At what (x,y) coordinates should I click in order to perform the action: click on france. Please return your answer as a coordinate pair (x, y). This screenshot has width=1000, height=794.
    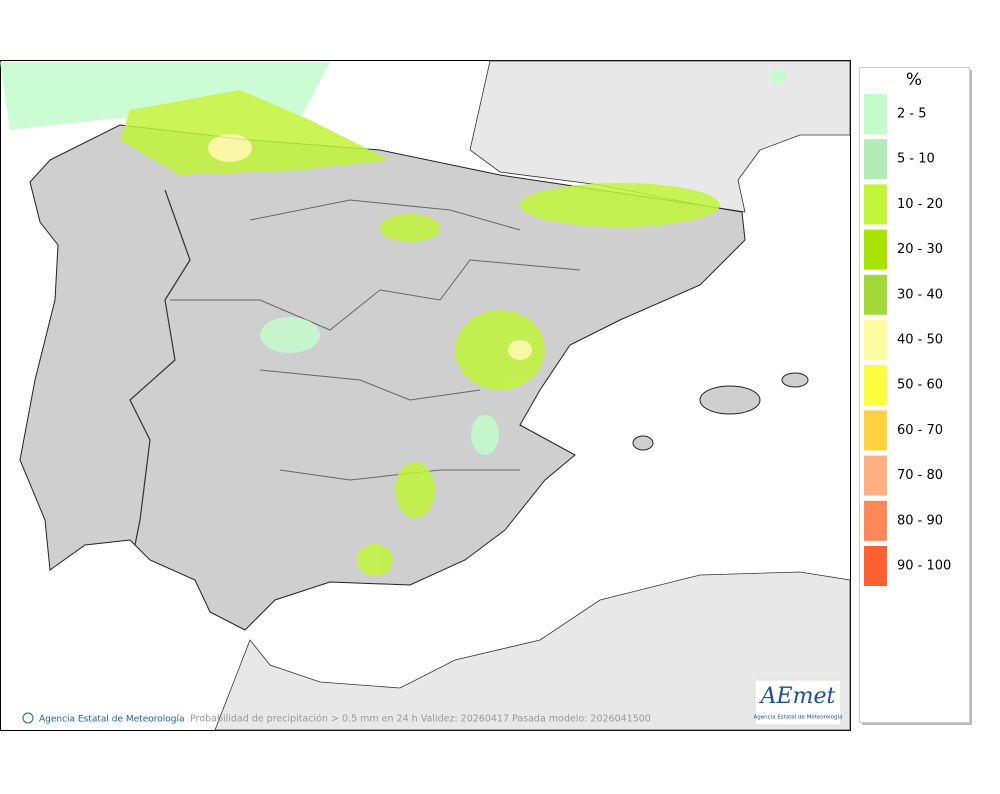
    Looking at the image, I should click on (660, 136).